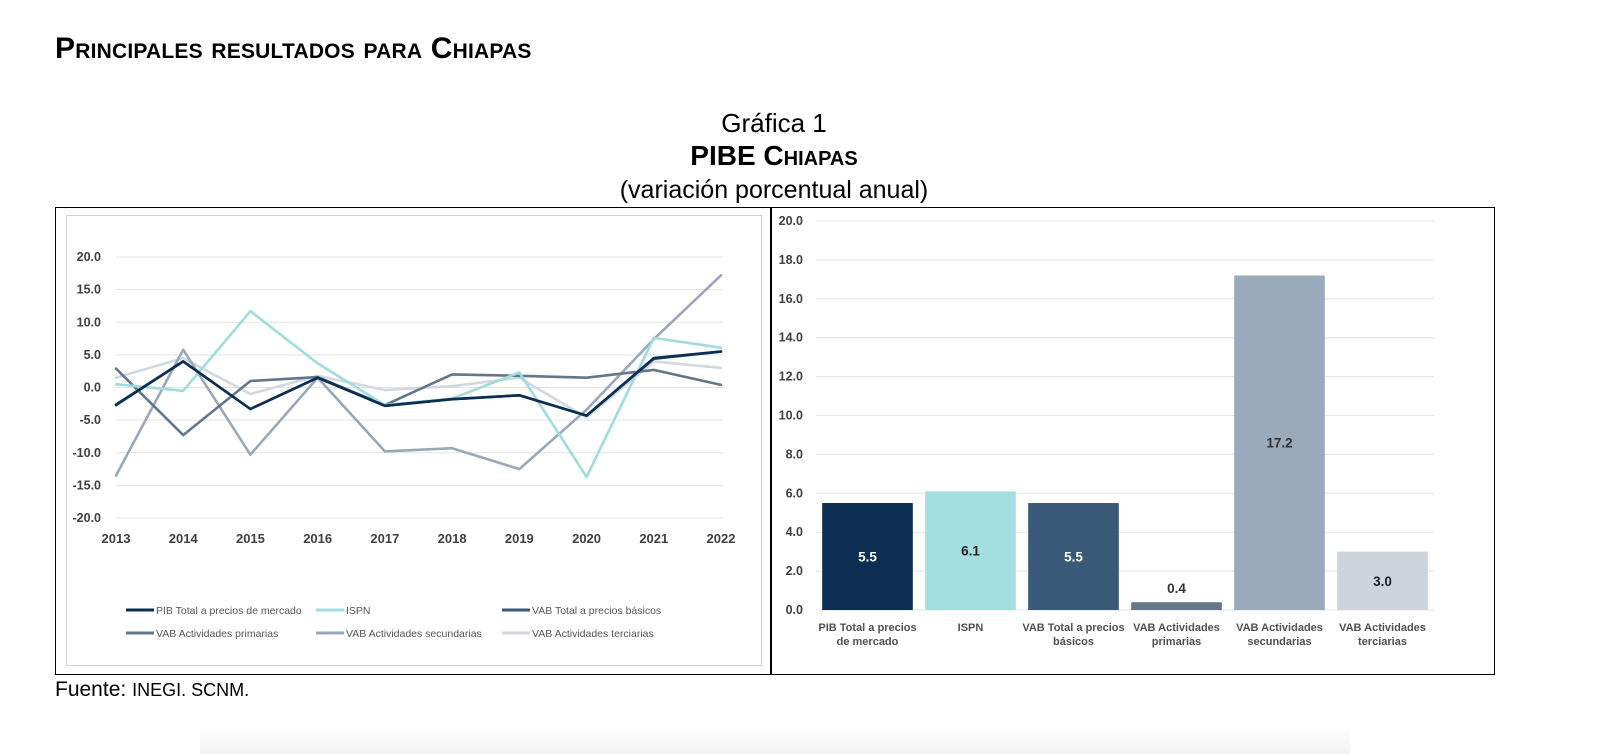  What do you see at coordinates (721, 538) in the screenshot?
I see `x-tick-label: 2022` at bounding box center [721, 538].